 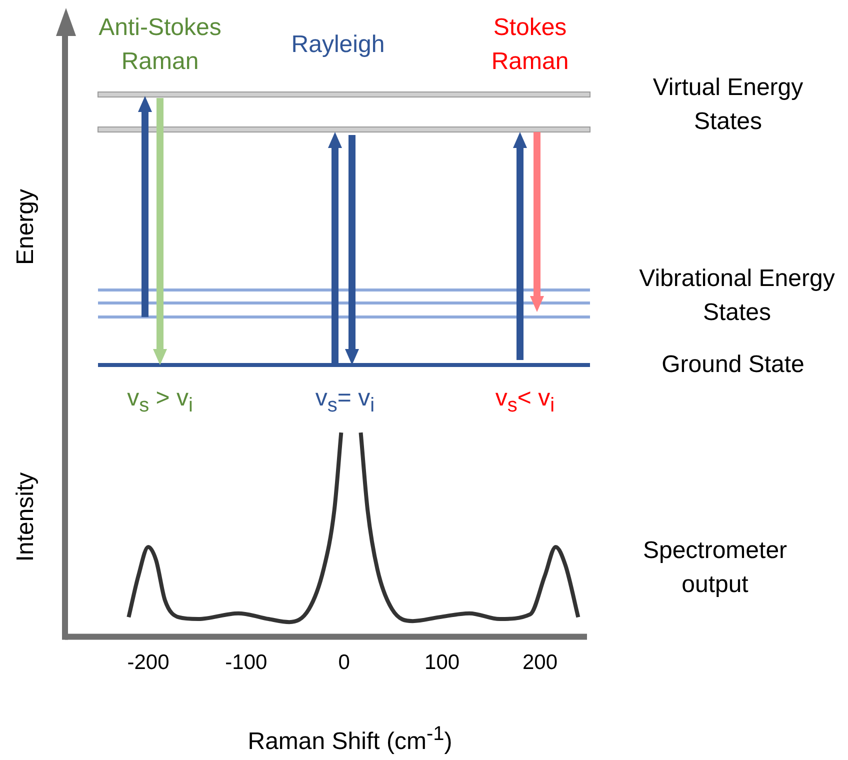 What do you see at coordinates (344, 662) in the screenshot?
I see `x-tick-label: 0` at bounding box center [344, 662].